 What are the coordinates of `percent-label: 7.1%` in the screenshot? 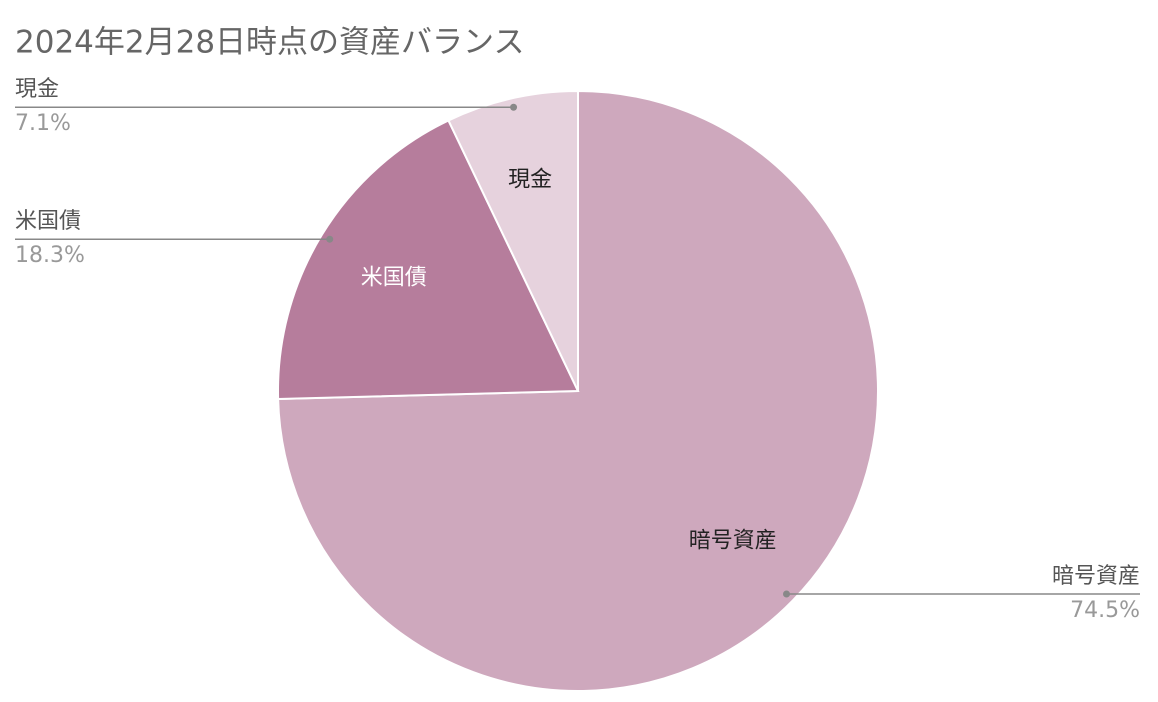 It's located at (43, 123).